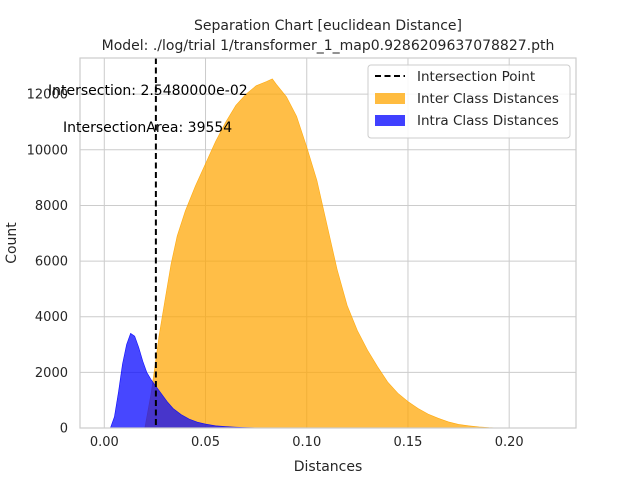 The image size is (640, 480). Describe the element at coordinates (390, 98) in the screenshot. I see `legend-inter-swatch` at that location.